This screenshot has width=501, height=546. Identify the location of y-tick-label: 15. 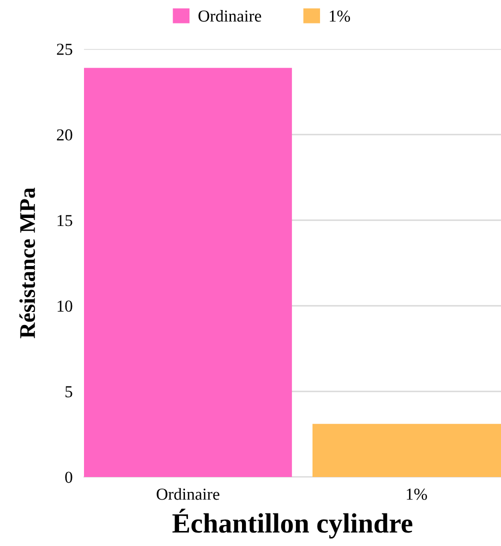
(65, 220).